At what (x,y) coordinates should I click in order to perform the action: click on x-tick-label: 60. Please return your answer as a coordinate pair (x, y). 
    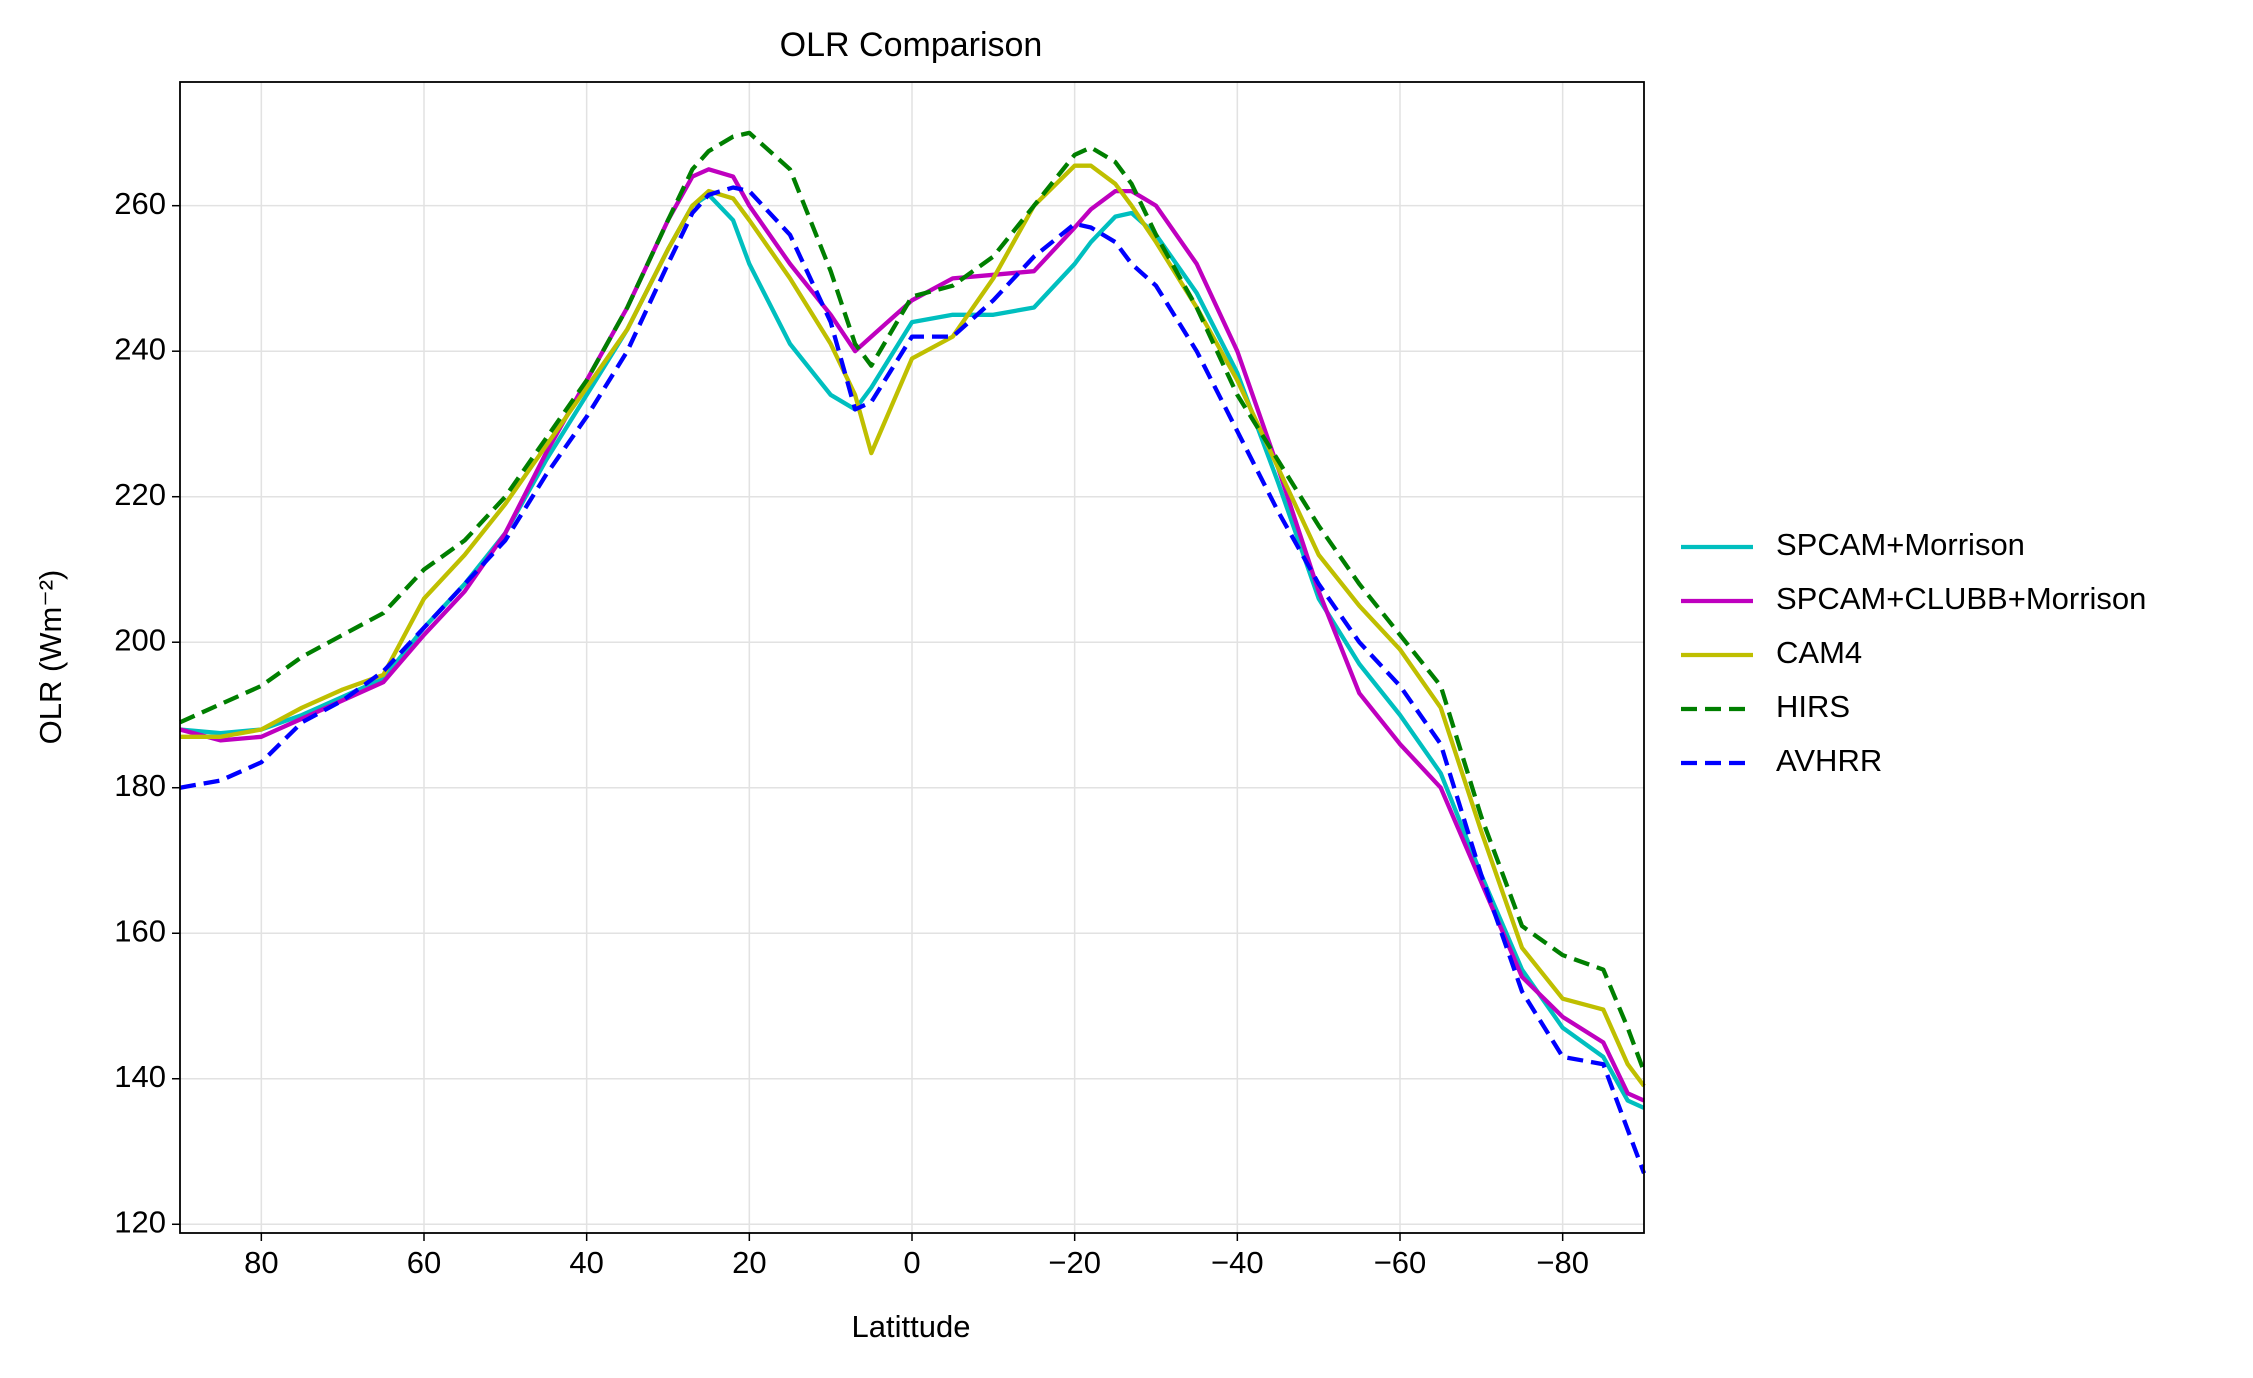
    Looking at the image, I should click on (424, 1262).